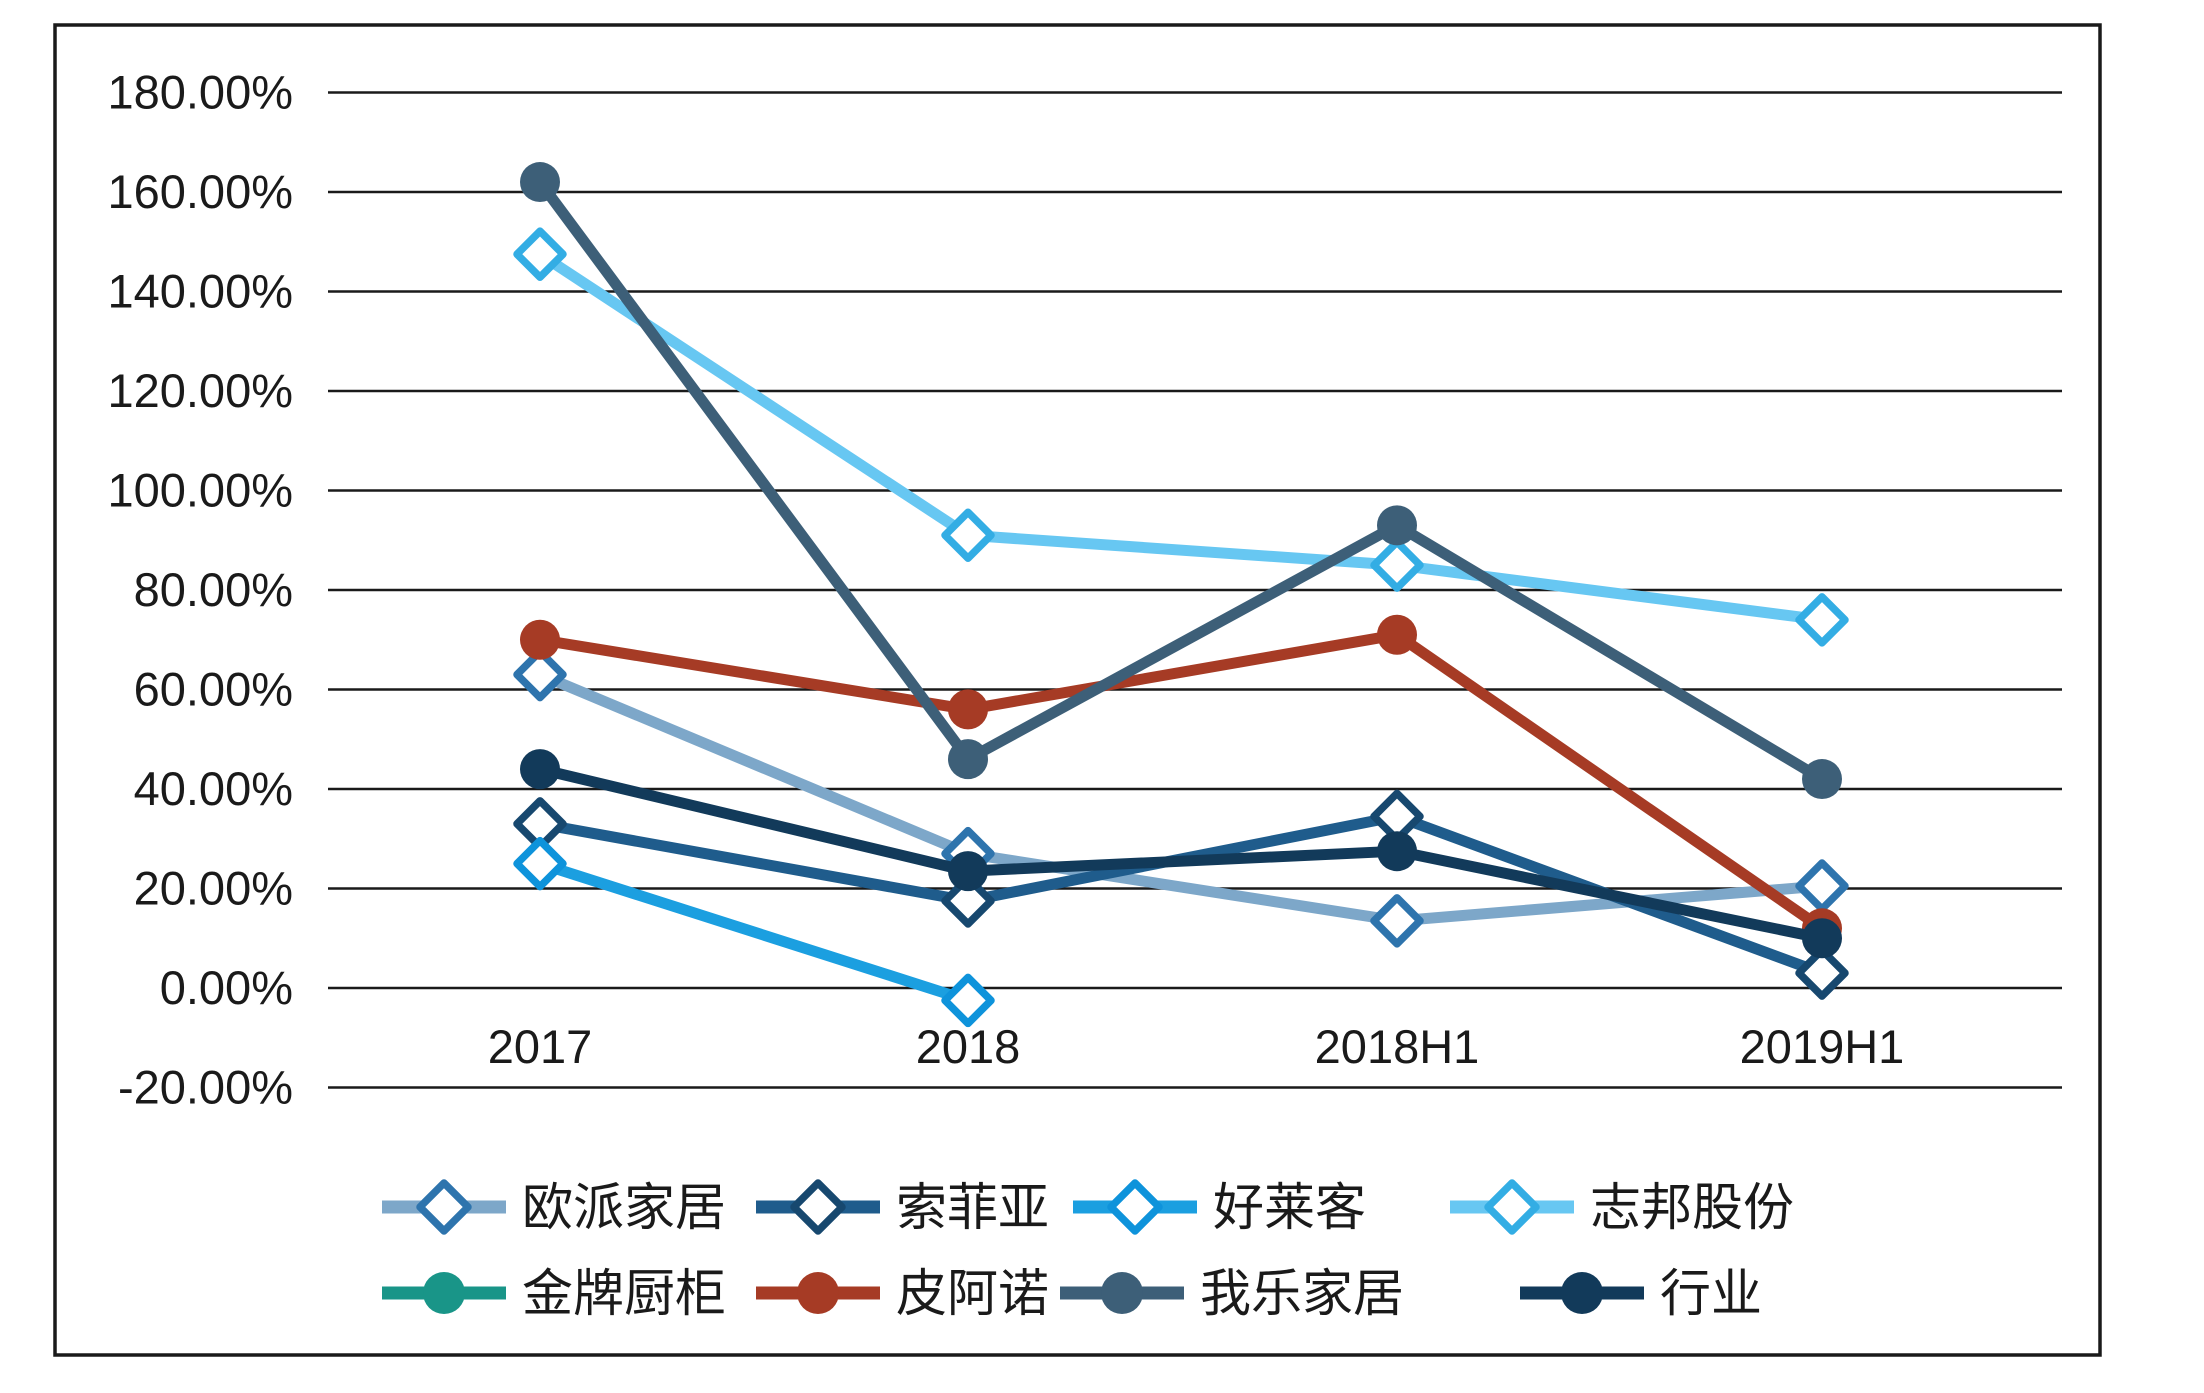  I want to click on y-tick-label: 80.00%, so click(213, 589).